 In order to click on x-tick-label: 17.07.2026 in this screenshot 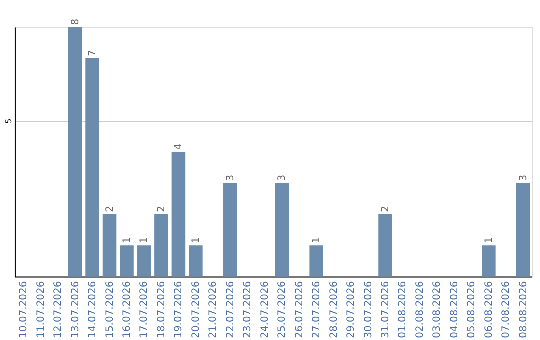, I will do `click(144, 309)`.